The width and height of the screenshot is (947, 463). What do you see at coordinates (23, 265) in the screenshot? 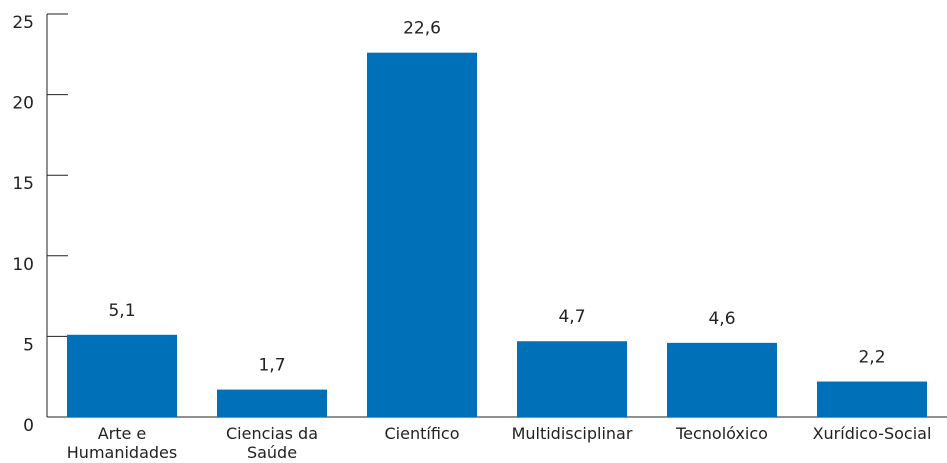
I see `y-tick-label: 10` at bounding box center [23, 265].